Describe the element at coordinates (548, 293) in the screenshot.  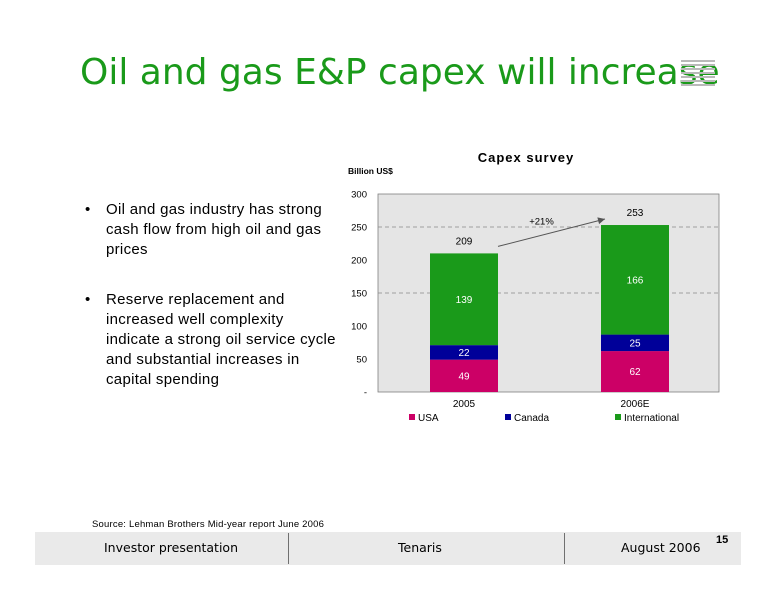
I see `plot-area` at that location.